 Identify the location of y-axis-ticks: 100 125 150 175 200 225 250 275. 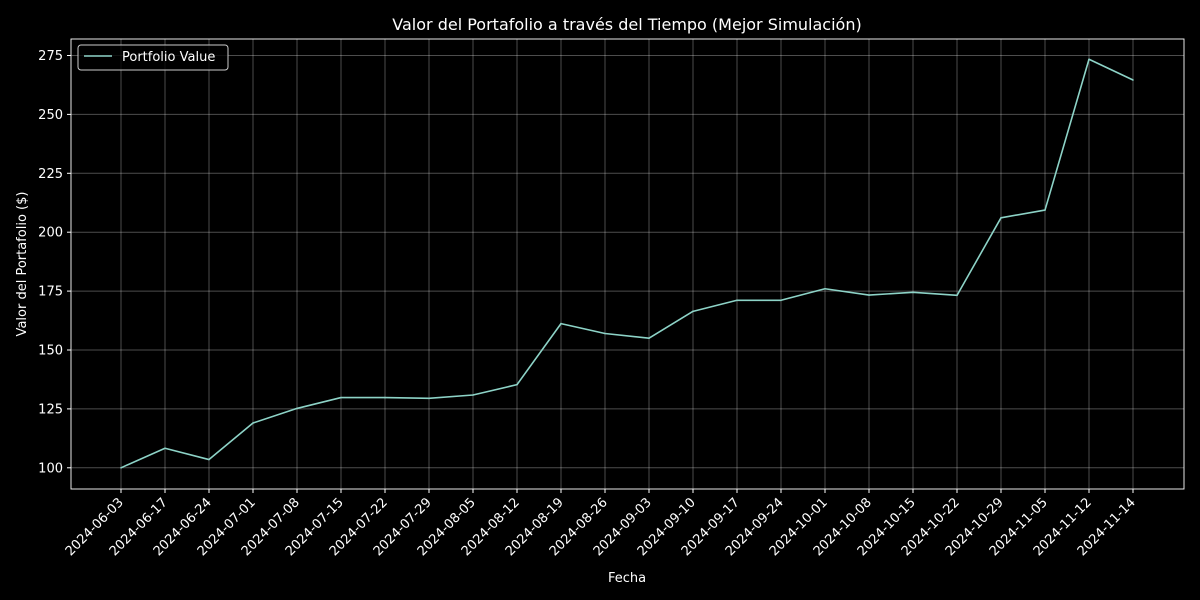
(54, 262).